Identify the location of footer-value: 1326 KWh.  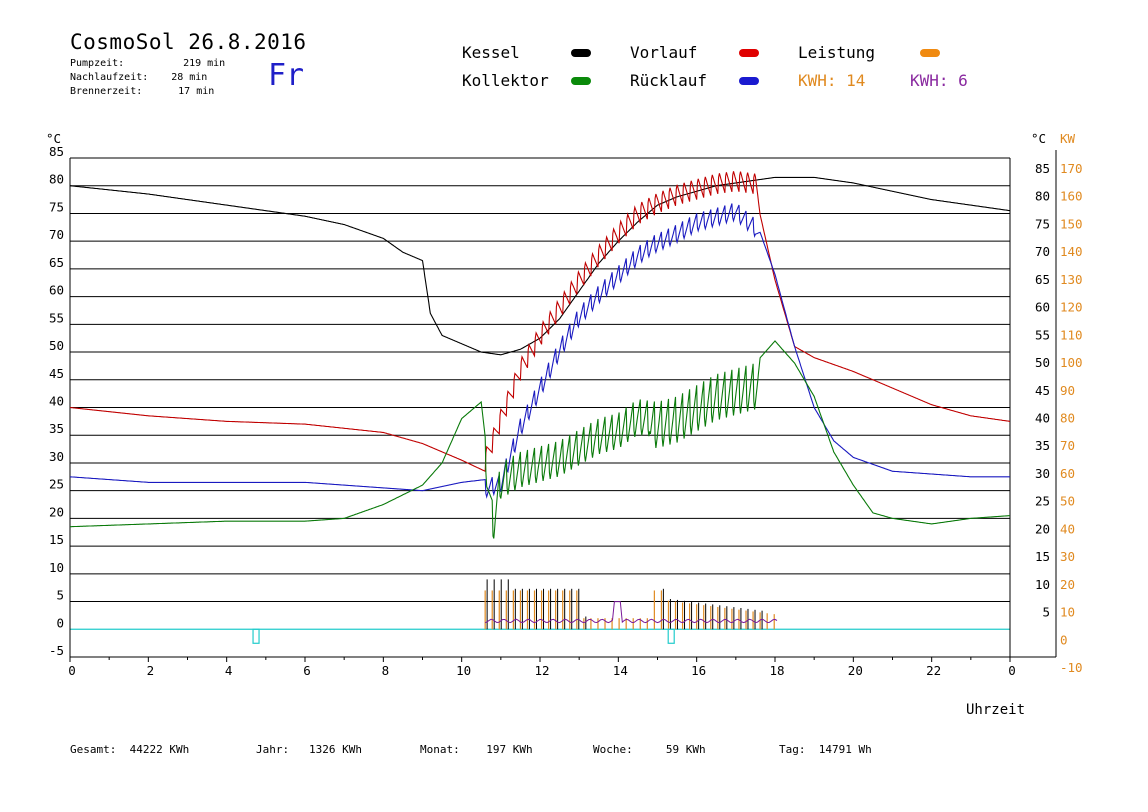
(335, 749).